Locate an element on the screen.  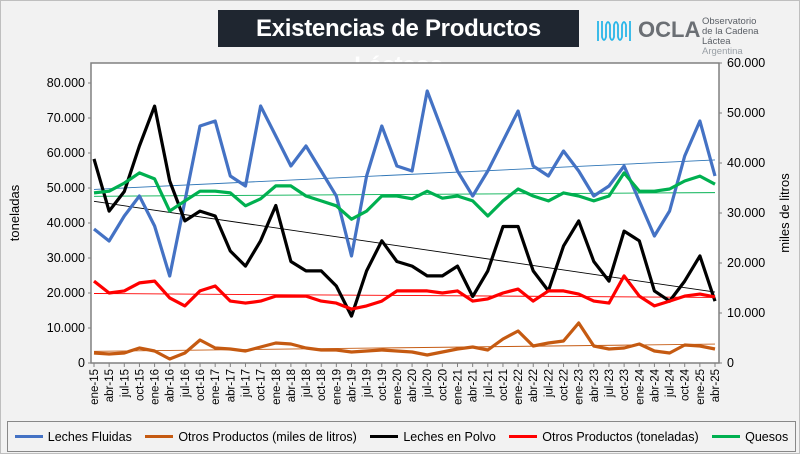
x-tick-label: oct-22 is located at coordinates (565, 385).